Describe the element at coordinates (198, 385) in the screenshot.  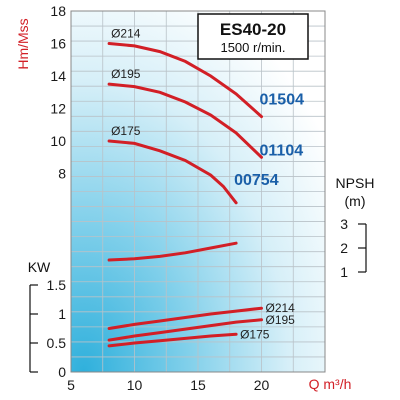
I see `x-tick-label: 15` at that location.